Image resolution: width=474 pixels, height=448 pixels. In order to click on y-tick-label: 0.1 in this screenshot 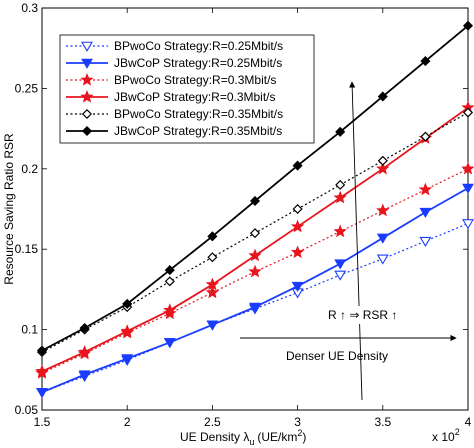, I will do `click(29, 330)`.